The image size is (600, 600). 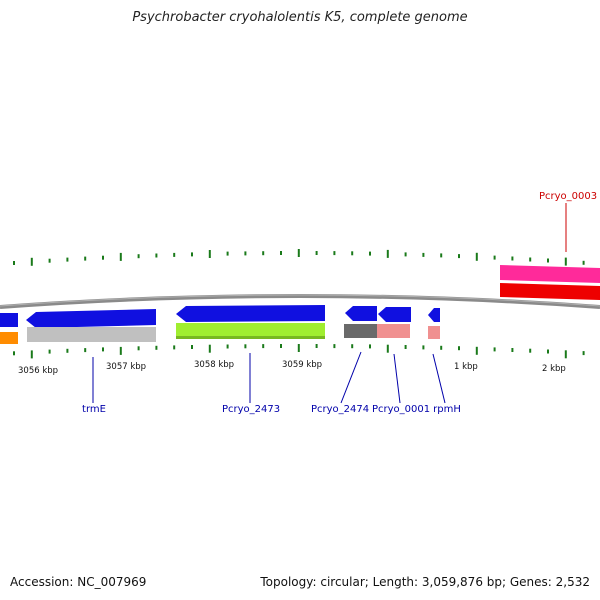 What do you see at coordinates (78, 582) in the screenshot?
I see `accession-text: Accession: NC_007969` at bounding box center [78, 582].